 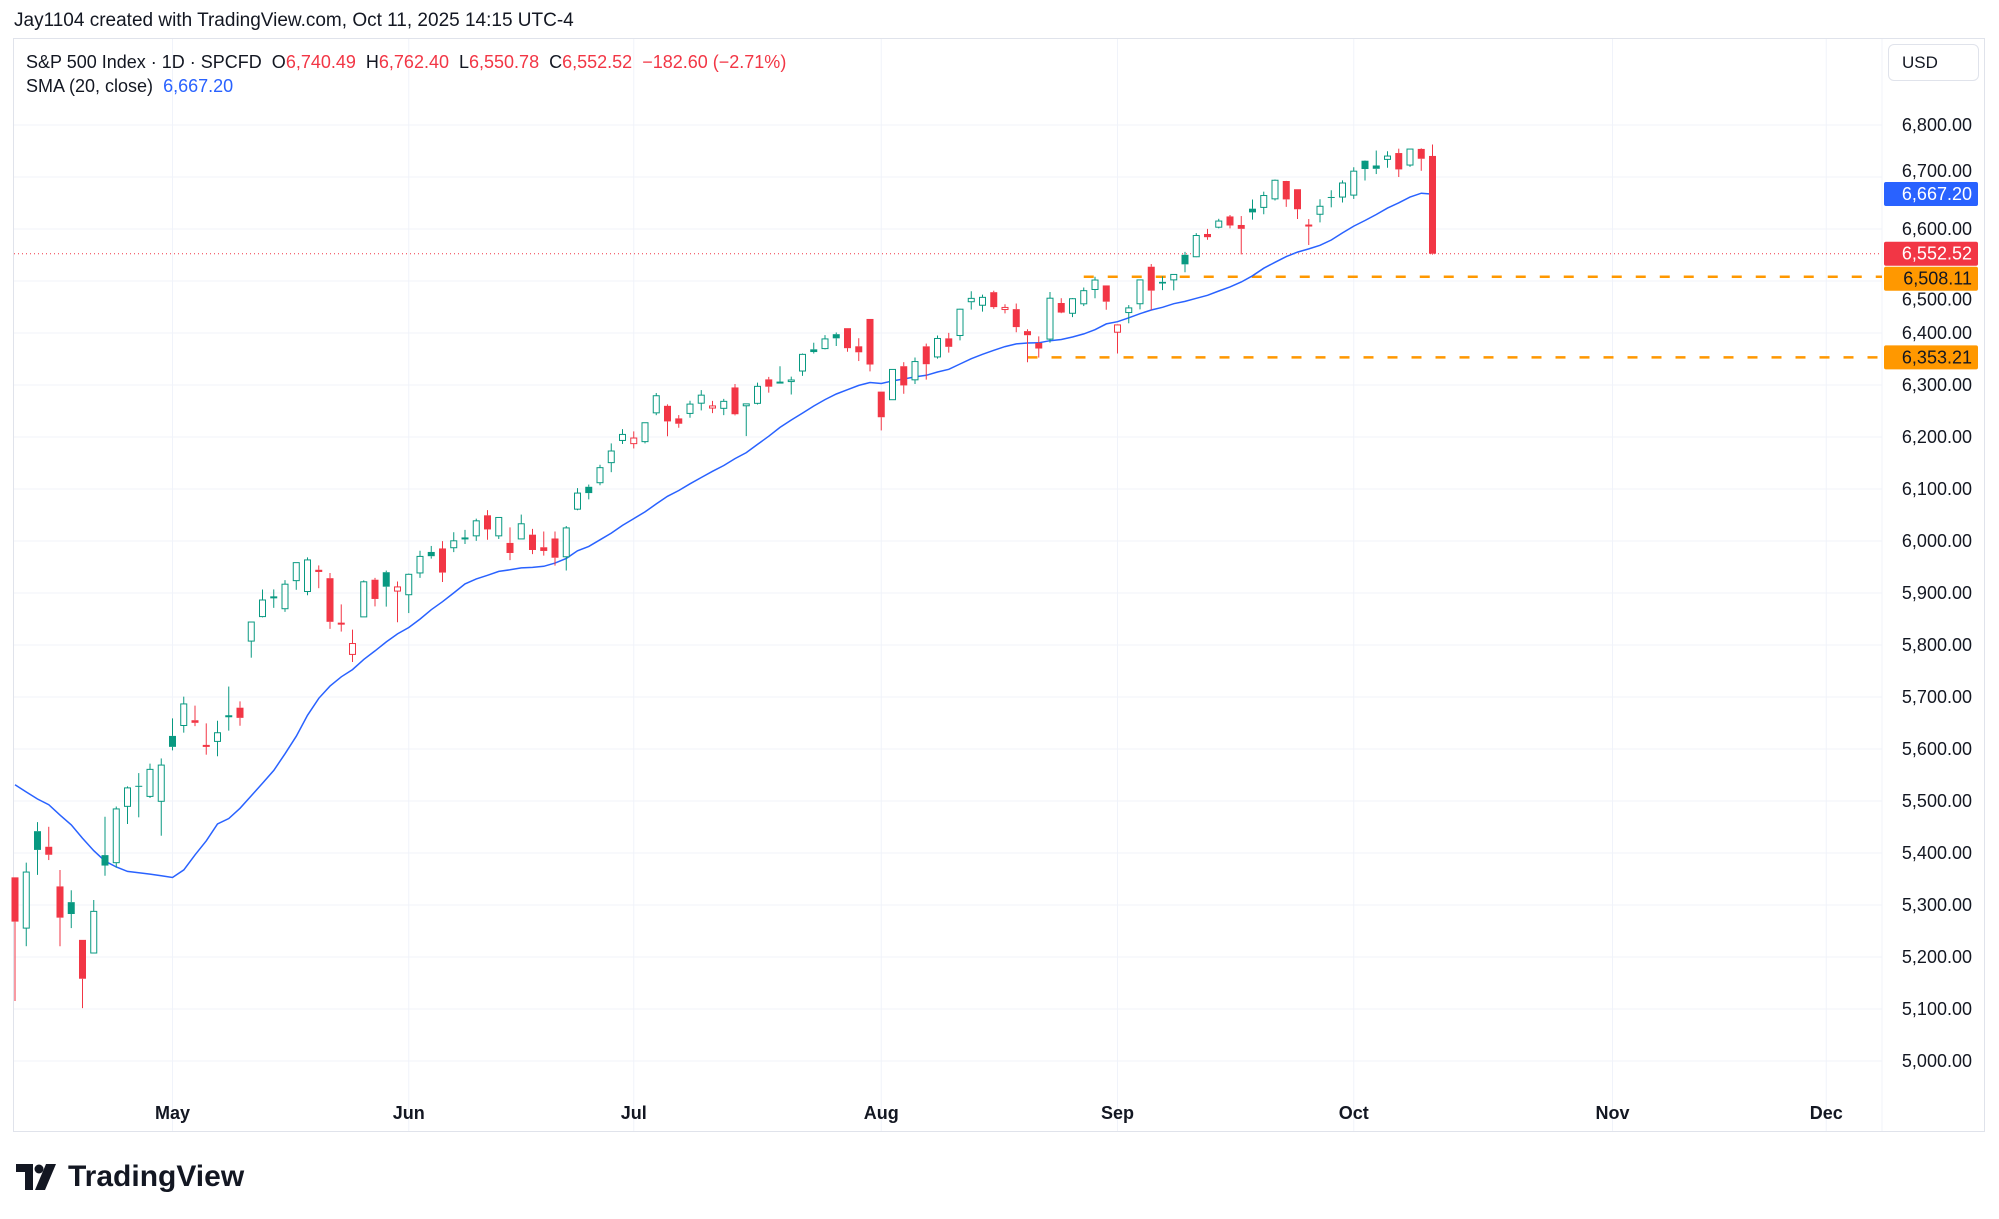 I want to click on high-label: H, so click(x=372, y=62).